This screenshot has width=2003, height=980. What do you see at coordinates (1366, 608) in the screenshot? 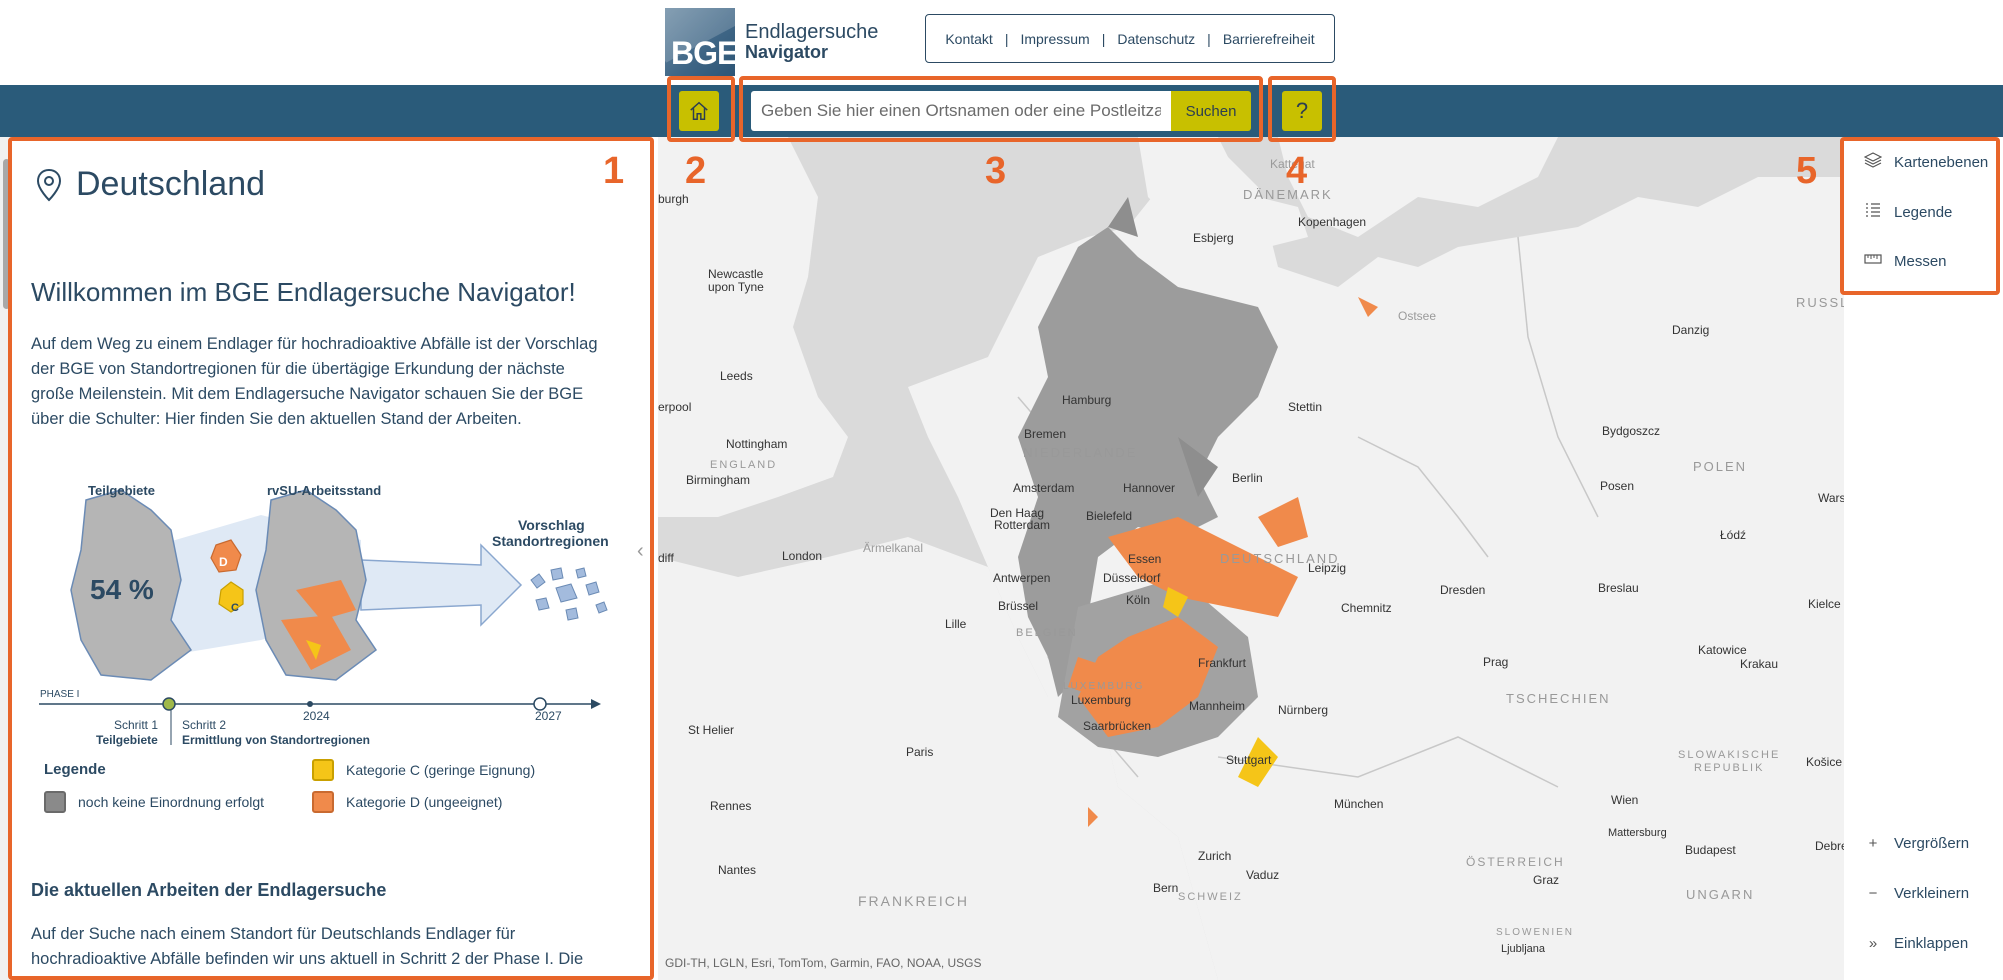
I see `map-label: Chemnitz` at bounding box center [1366, 608].